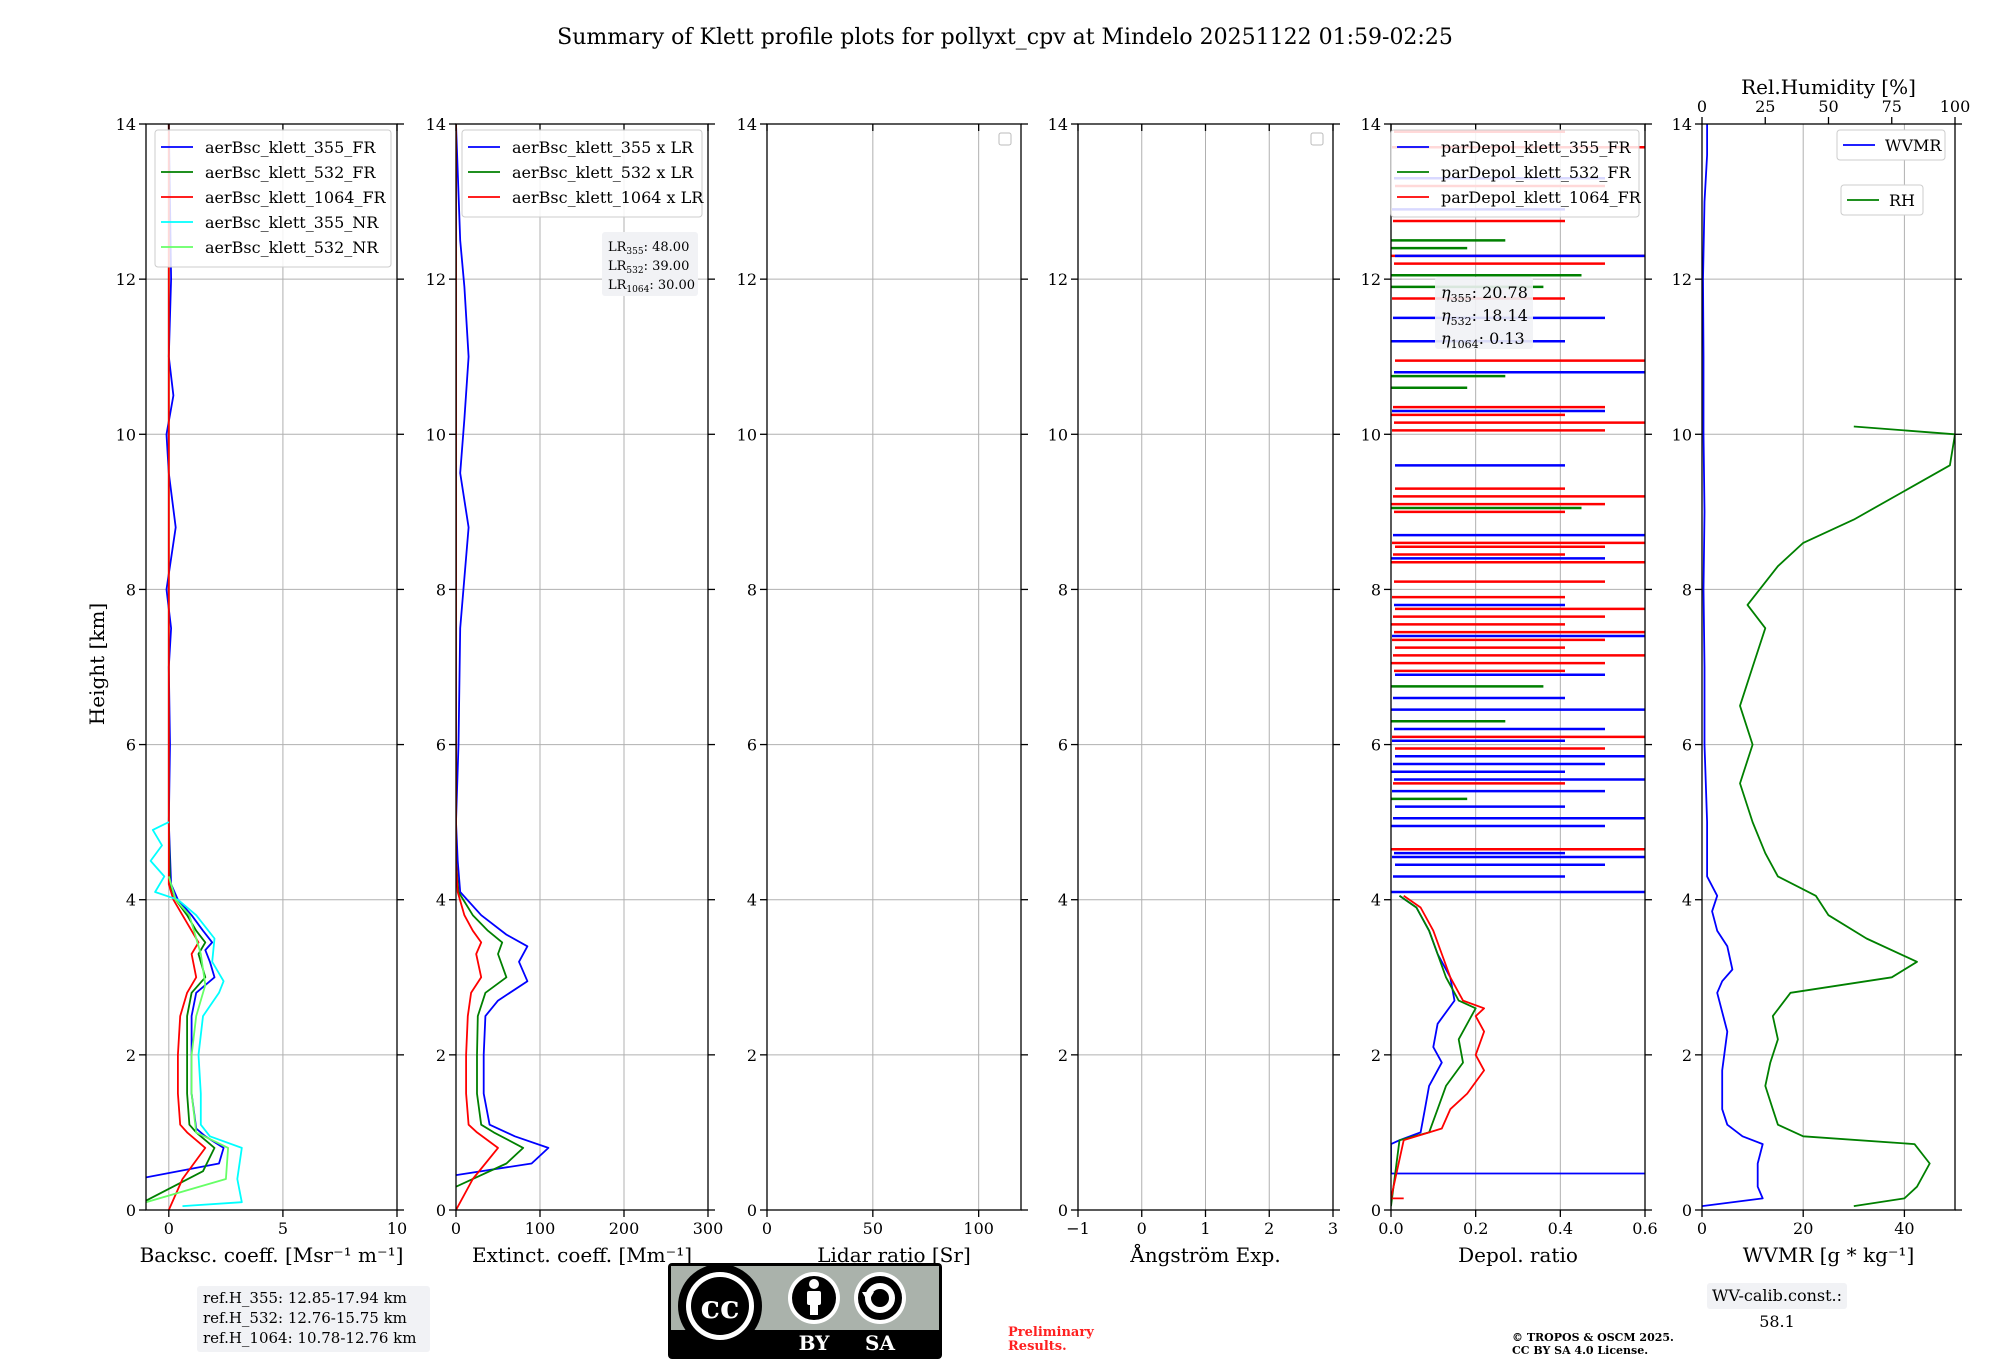  I want to click on lr-value: : 48.00, so click(667, 247).